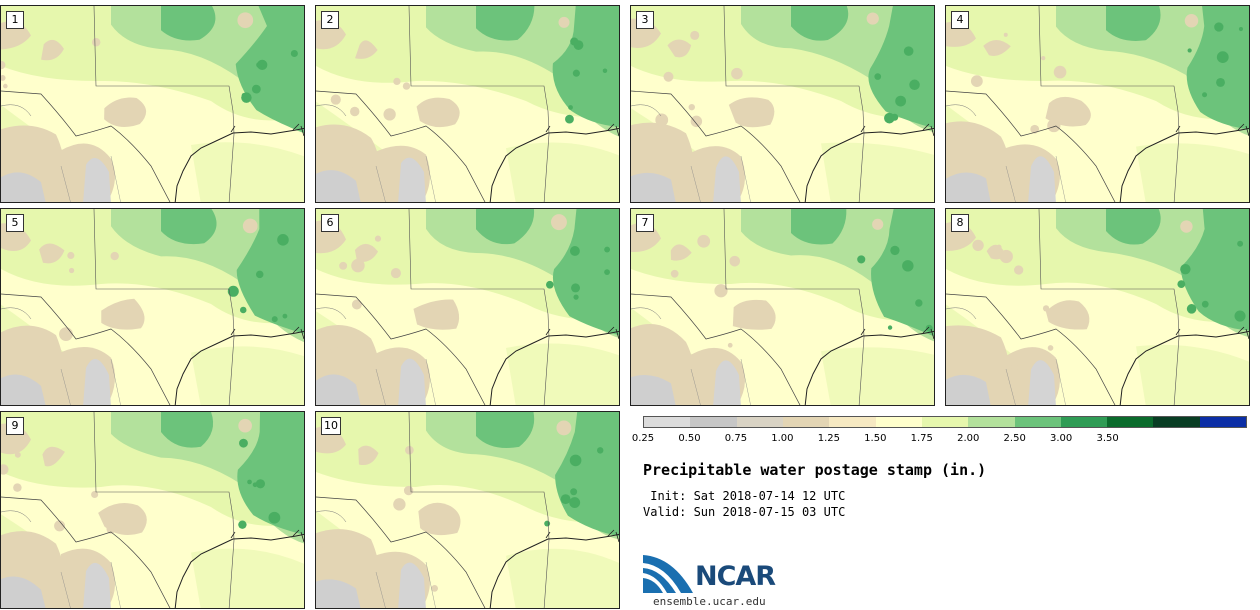 The image size is (1260, 610). What do you see at coordinates (467, 104) in the screenshot?
I see `postage-stamp-map: 2` at bounding box center [467, 104].